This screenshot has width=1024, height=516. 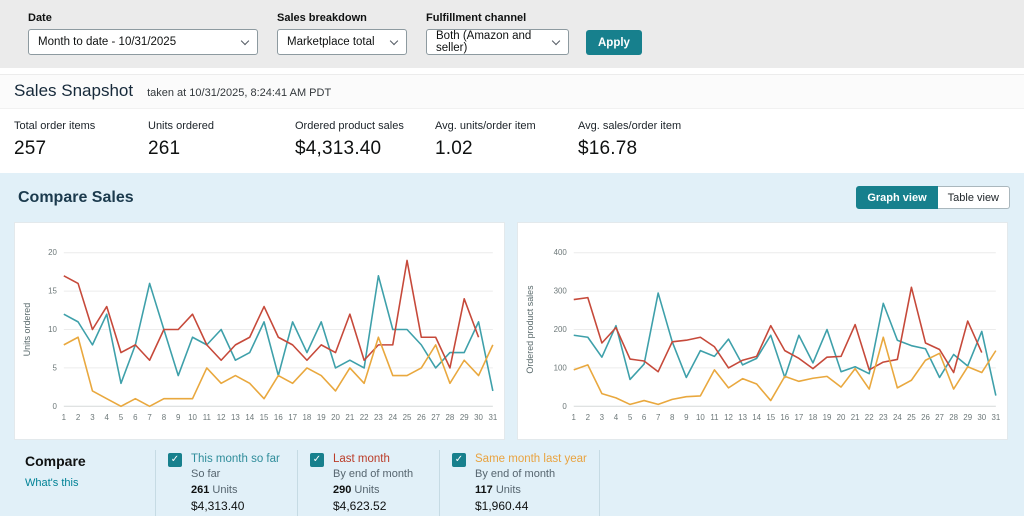 I want to click on compare-heading: Compare, so click(x=55, y=461).